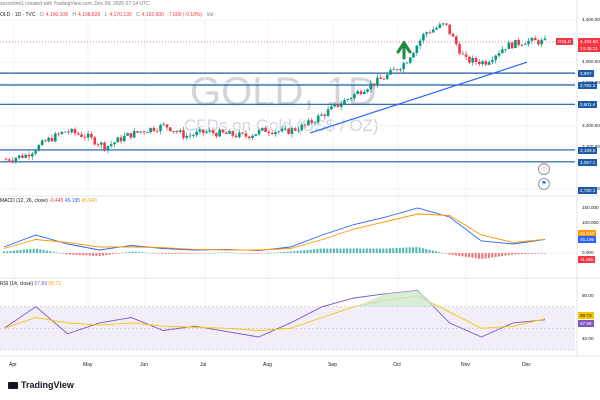 This screenshot has height=400, width=600. Describe the element at coordinates (18, 15) in the screenshot. I see `symbol-label: OLD · 1D · TVC` at that location.